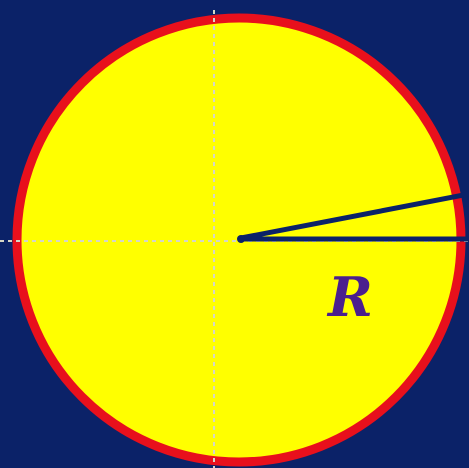  Describe the element at coordinates (349, 297) in the screenshot. I see `radius-label: R` at that location.